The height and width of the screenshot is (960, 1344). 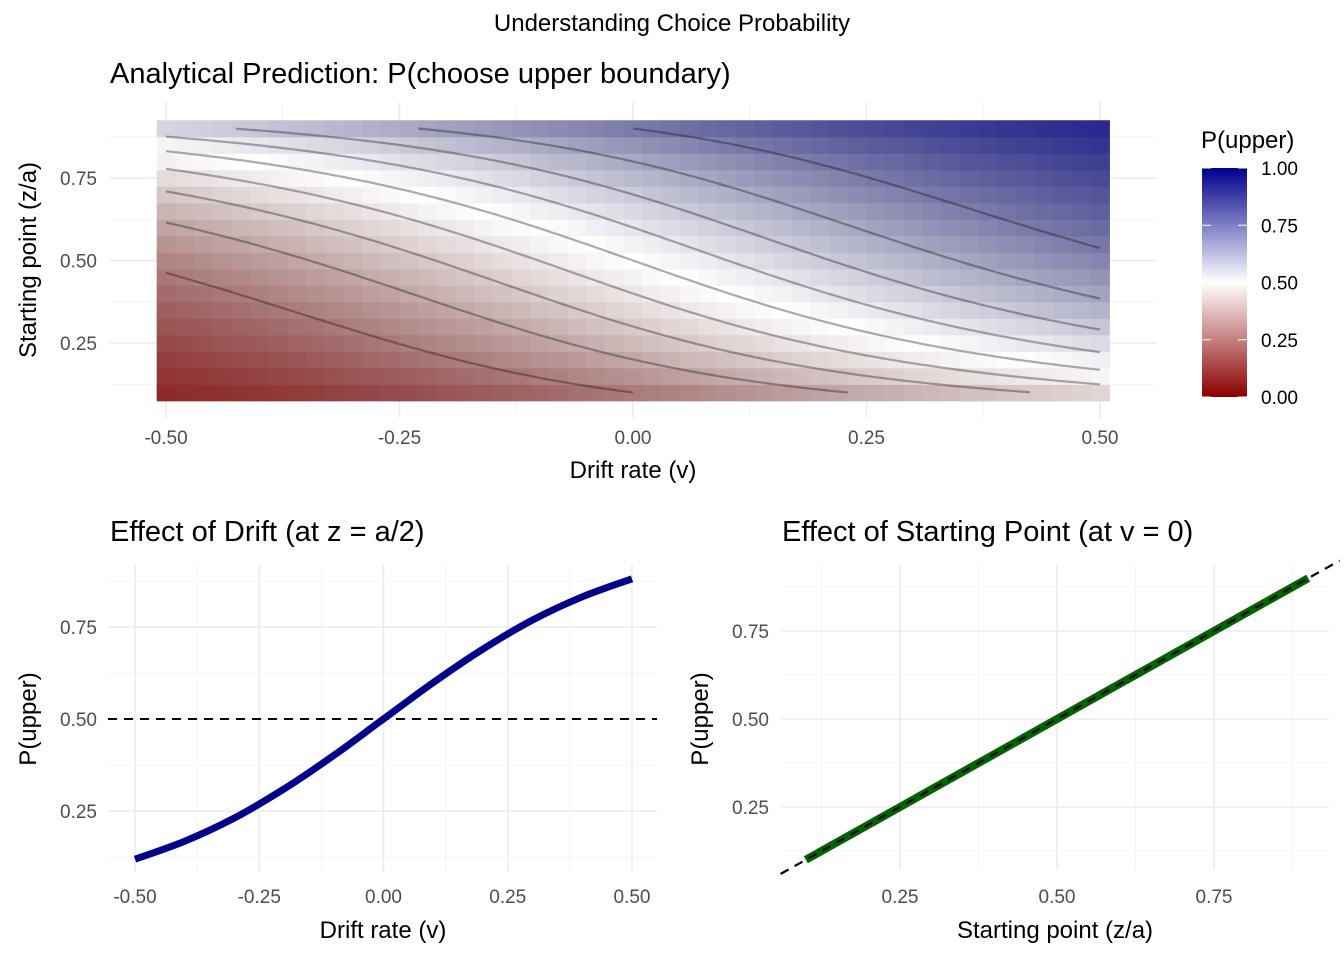 What do you see at coordinates (382, 718) in the screenshot?
I see `drift-gridlines` at bounding box center [382, 718].